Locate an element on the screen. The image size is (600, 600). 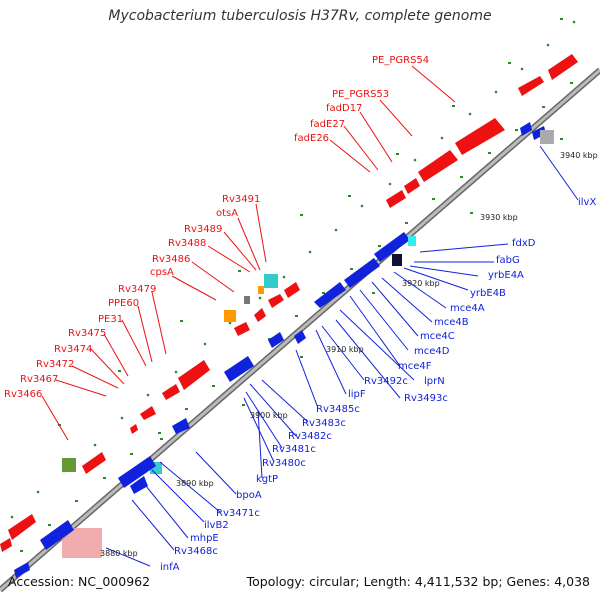
gene-olive-block is located at coordinates (69, 465).